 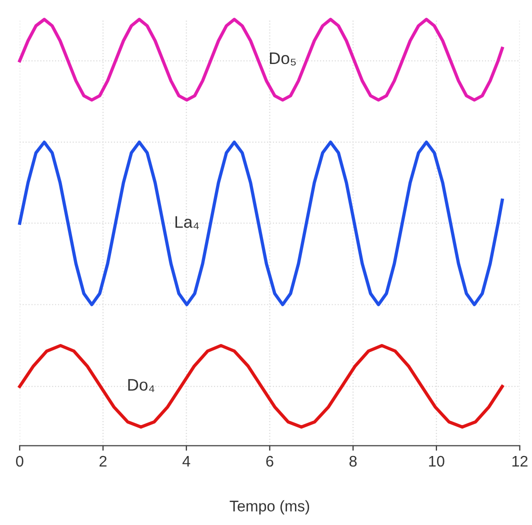 I want to click on x-axis-title: Tempo (ms), so click(x=270, y=507).